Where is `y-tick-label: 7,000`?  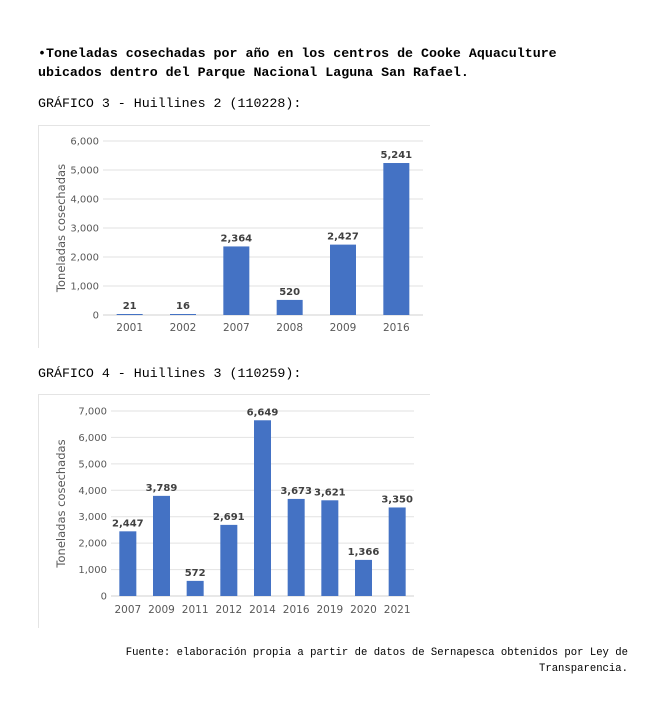 y-tick-label: 7,000 is located at coordinates (92, 412).